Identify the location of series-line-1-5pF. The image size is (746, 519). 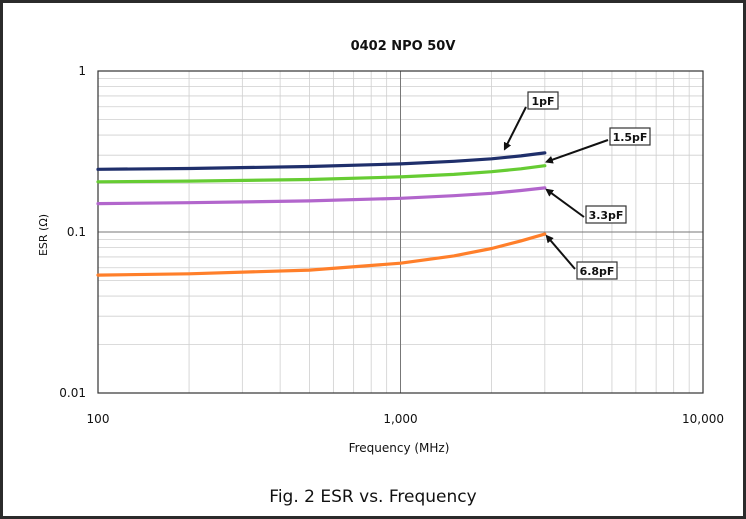
(321, 174).